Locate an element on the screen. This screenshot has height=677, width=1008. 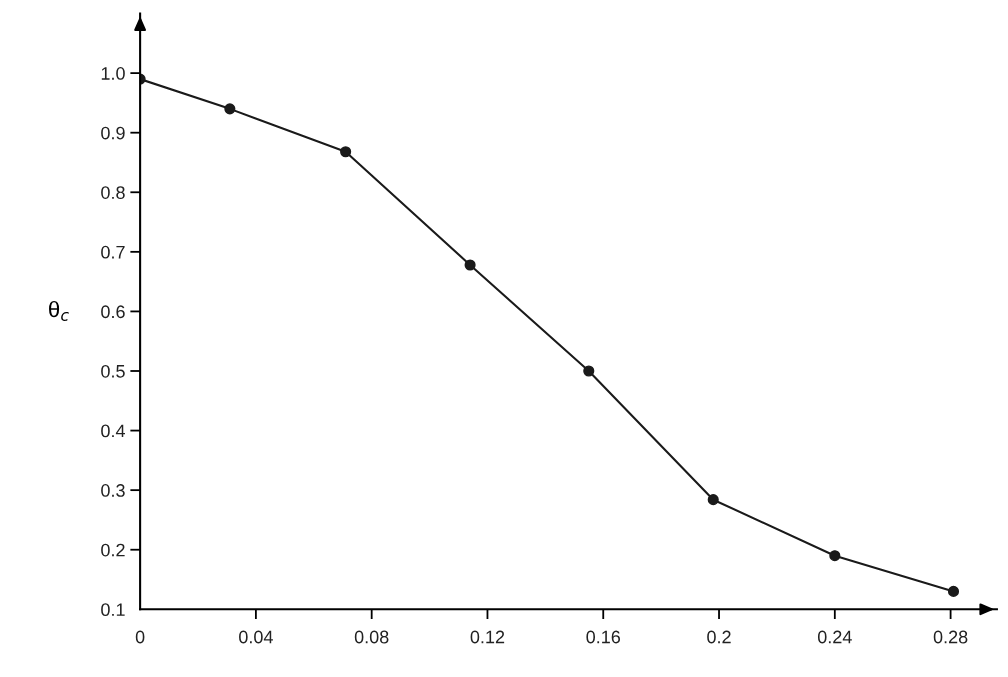
x-tick-label: 0.08 is located at coordinates (371, 637).